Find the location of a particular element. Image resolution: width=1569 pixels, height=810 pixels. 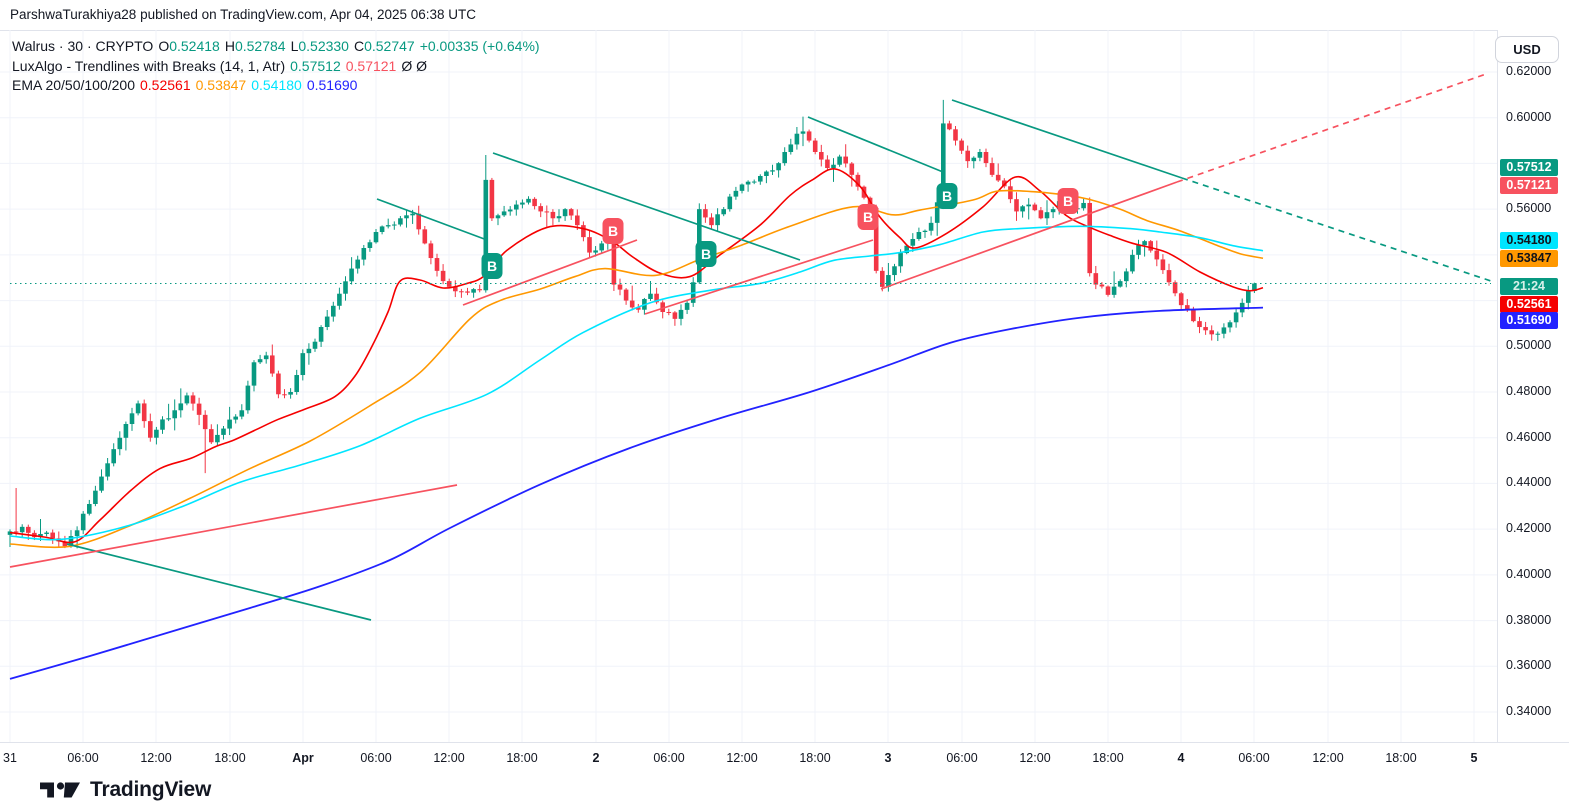

ema200-badge: 0.51690 is located at coordinates (1529, 320).